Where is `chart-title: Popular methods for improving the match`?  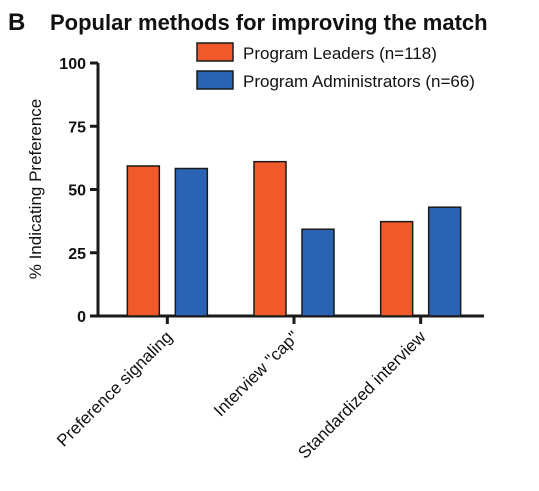
chart-title: Popular methods for improving the match is located at coordinates (269, 22).